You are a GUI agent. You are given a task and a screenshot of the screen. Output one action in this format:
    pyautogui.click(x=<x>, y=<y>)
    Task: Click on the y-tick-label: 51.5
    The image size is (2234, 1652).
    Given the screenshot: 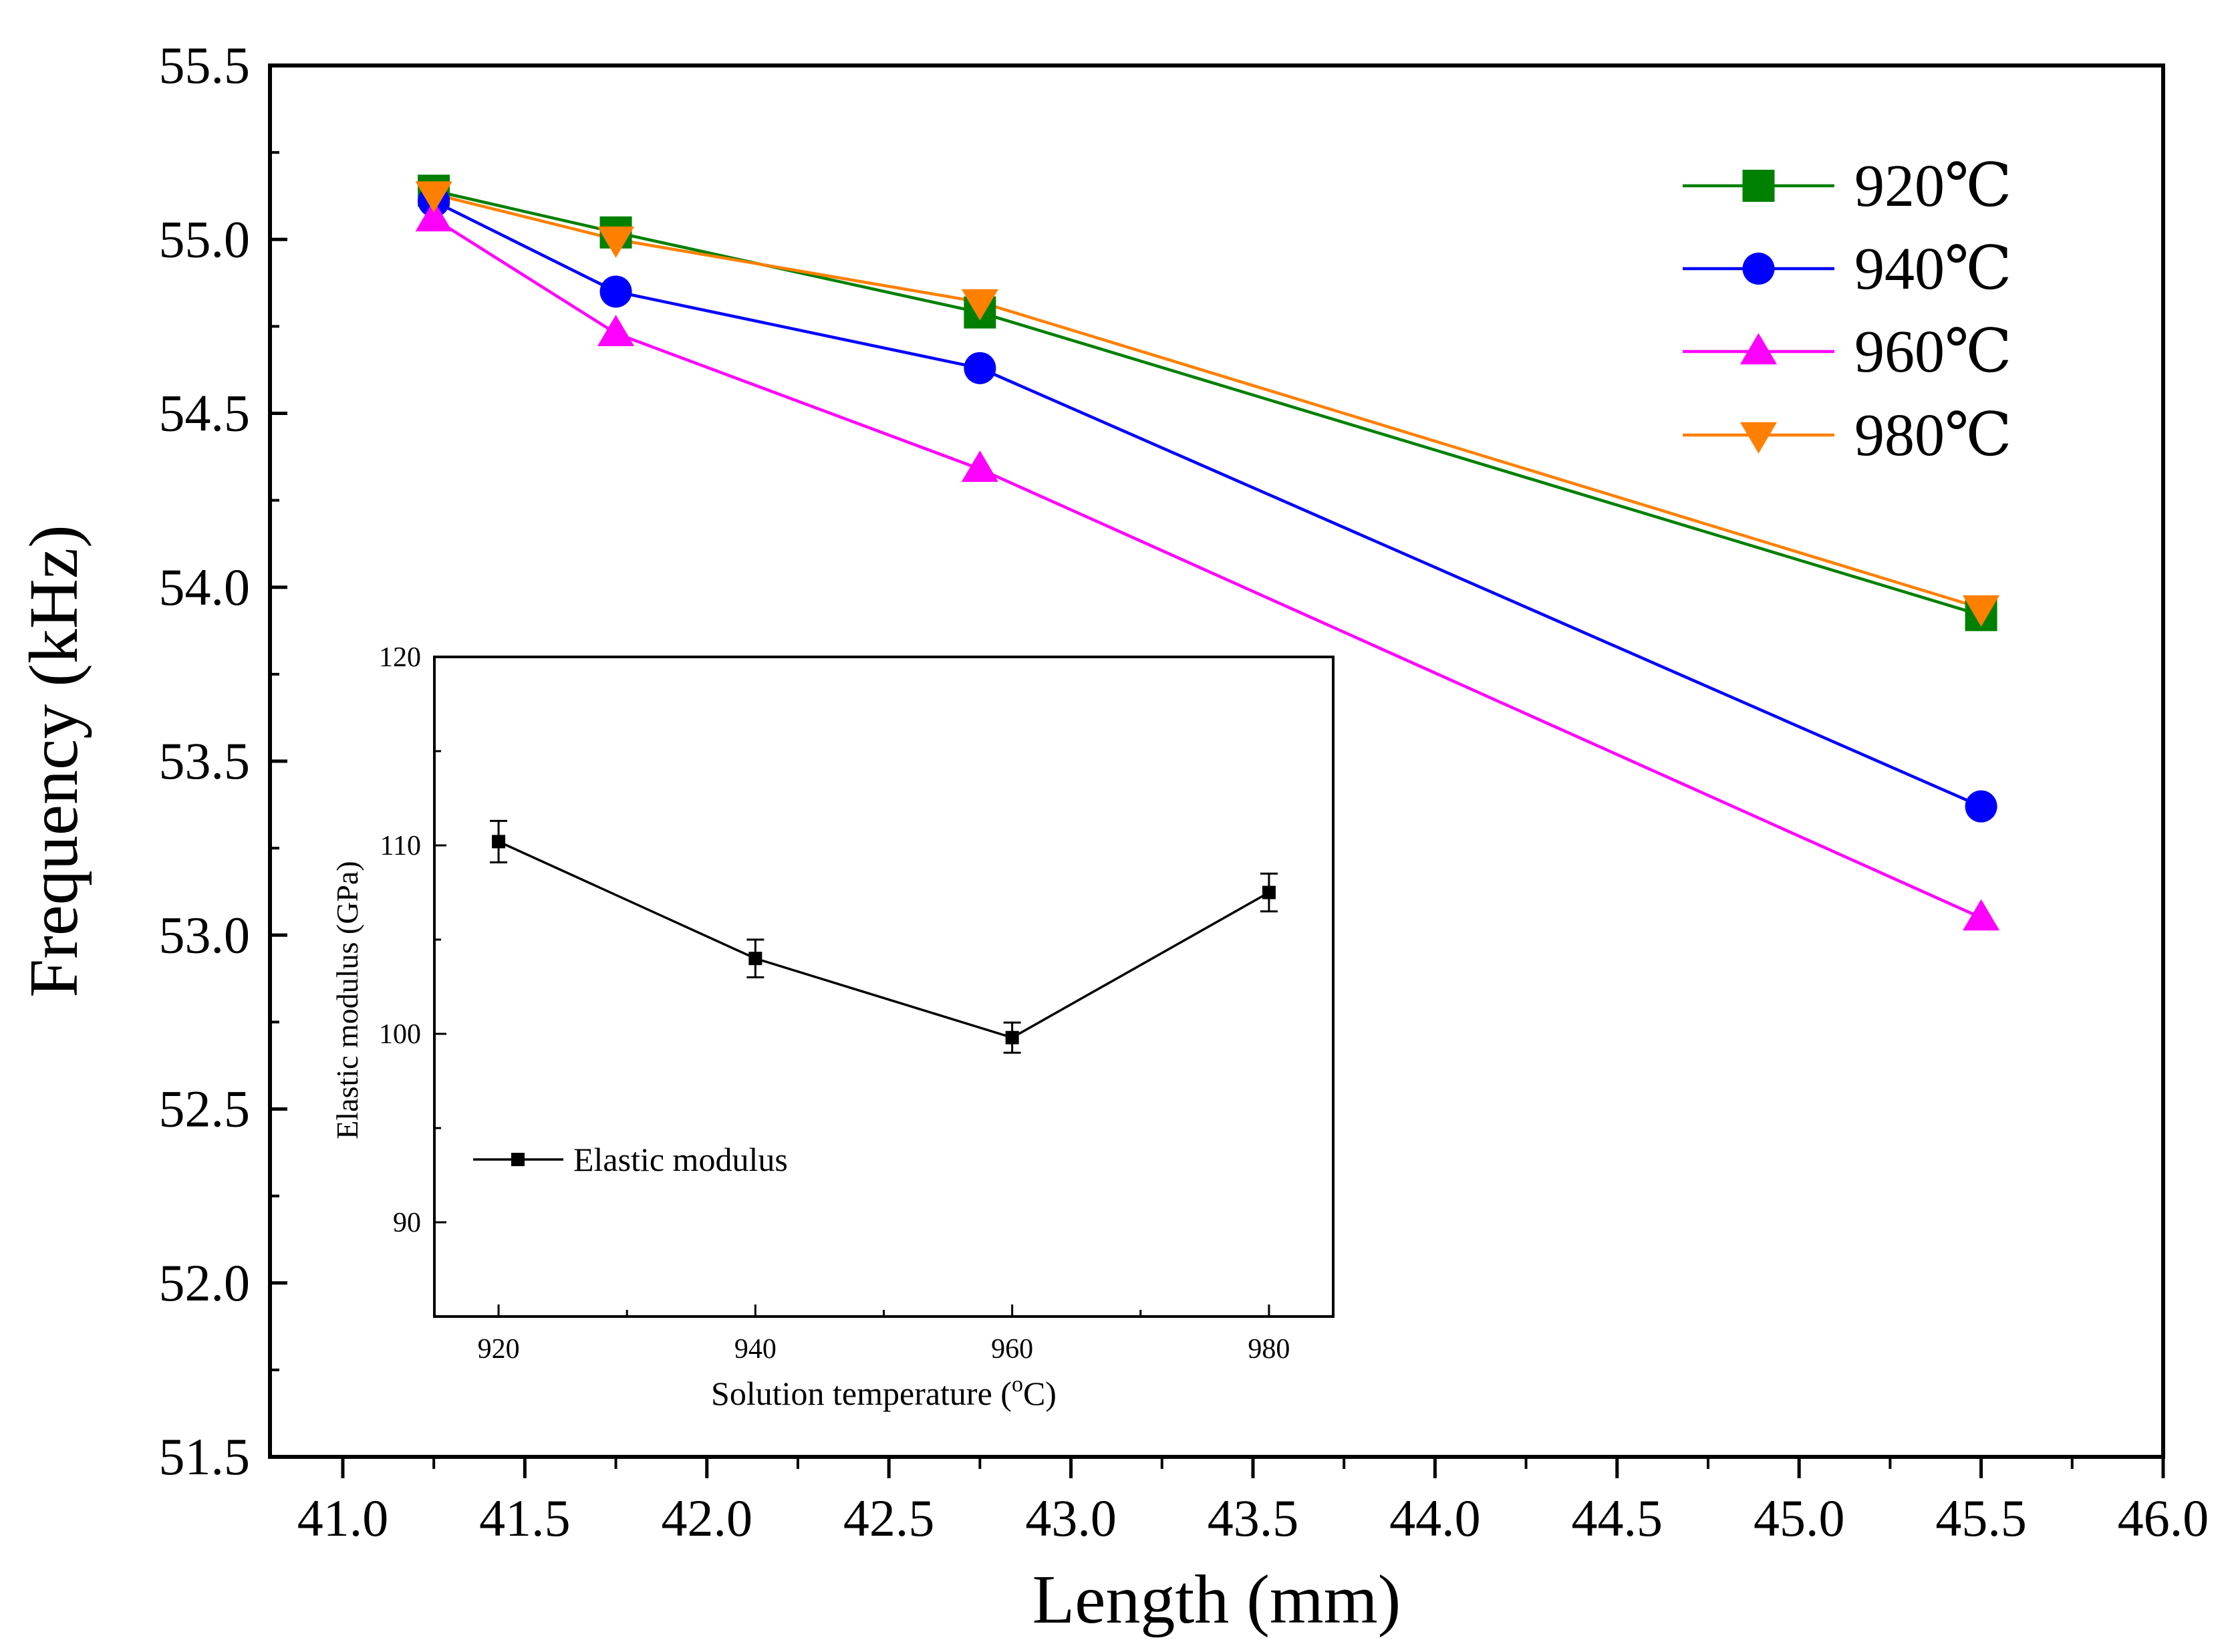 What is the action you would take?
    pyautogui.click(x=205, y=1456)
    